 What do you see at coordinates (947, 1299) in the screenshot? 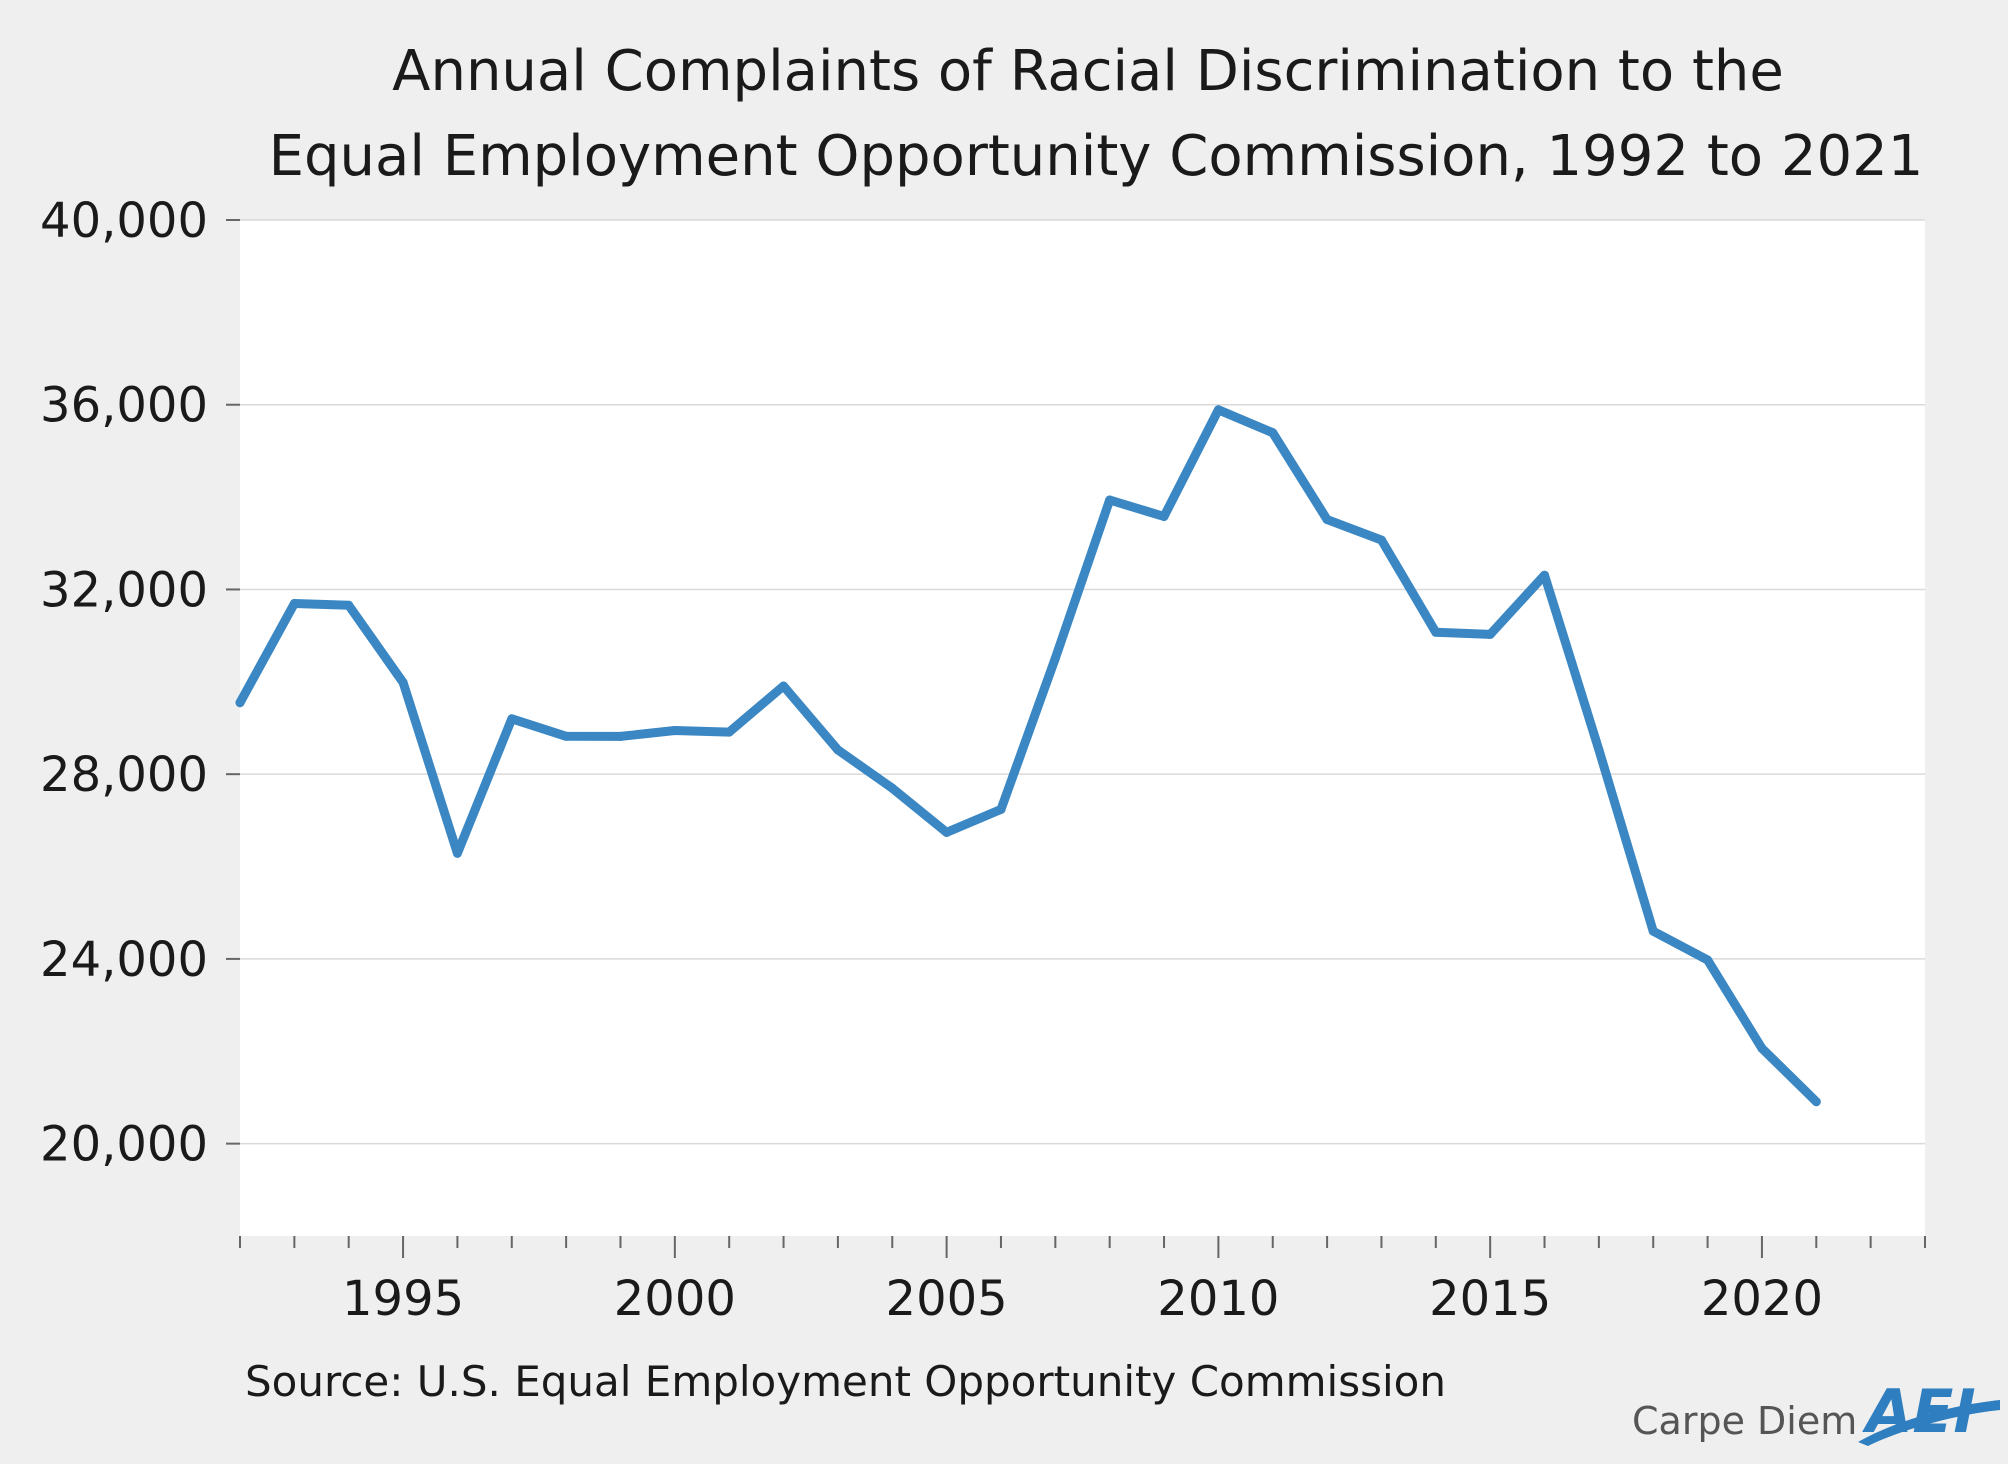
I see `x-tick-label: 2005` at bounding box center [947, 1299].